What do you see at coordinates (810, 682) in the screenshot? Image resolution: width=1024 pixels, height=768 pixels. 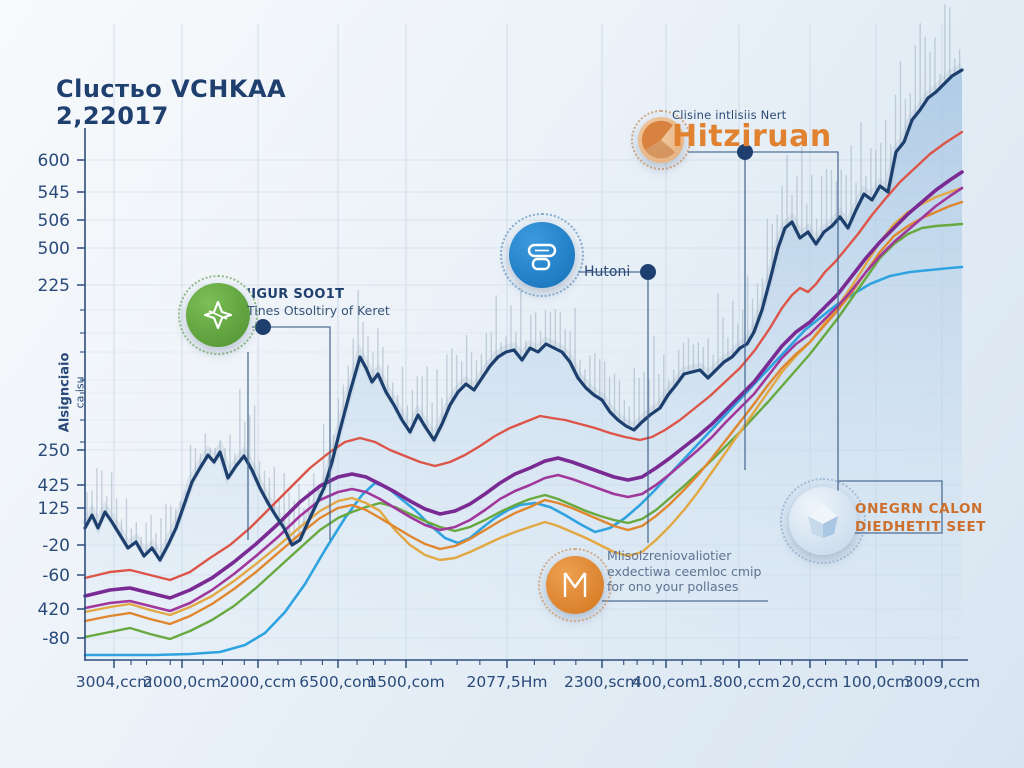 I see `x-tick-label: 20,ccm` at bounding box center [810, 682].